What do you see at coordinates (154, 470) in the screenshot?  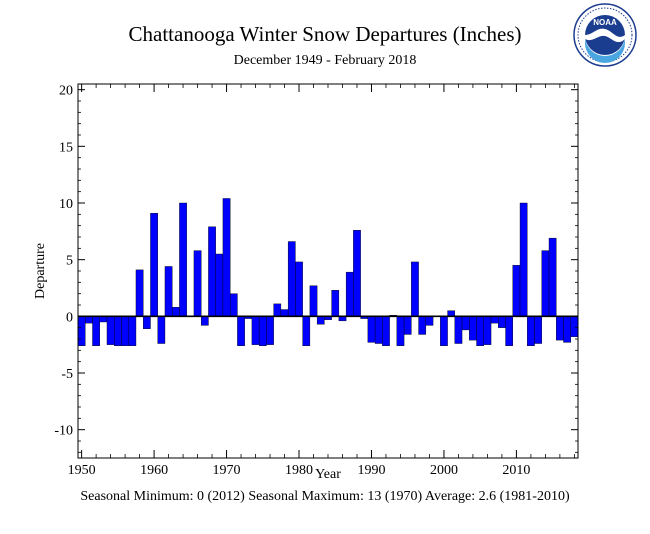 I see `x-tick-label: 1960` at bounding box center [154, 470].